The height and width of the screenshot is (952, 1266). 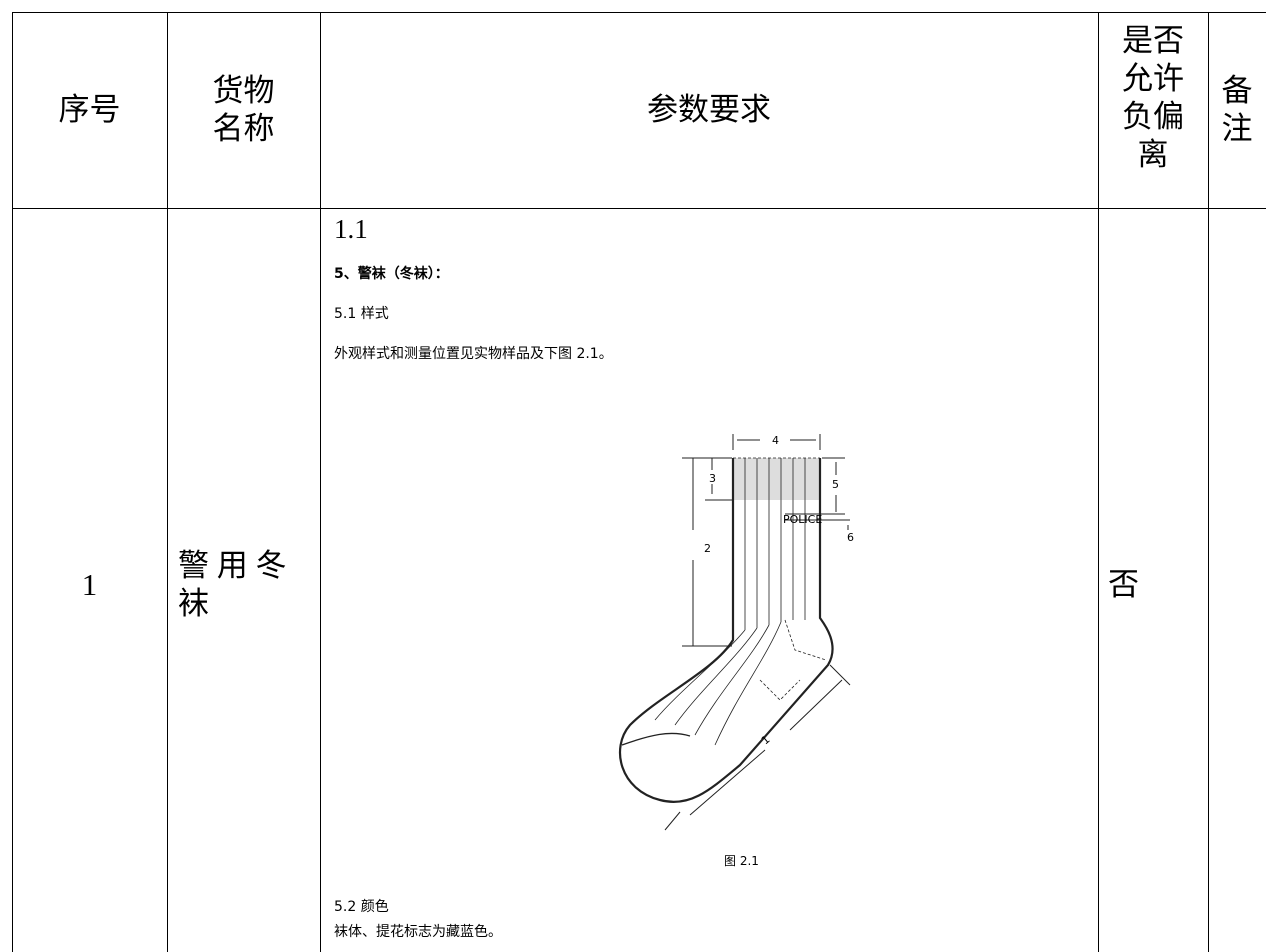 What do you see at coordinates (1237, 110) in the screenshot?
I see `header-cell: 备注` at bounding box center [1237, 110].